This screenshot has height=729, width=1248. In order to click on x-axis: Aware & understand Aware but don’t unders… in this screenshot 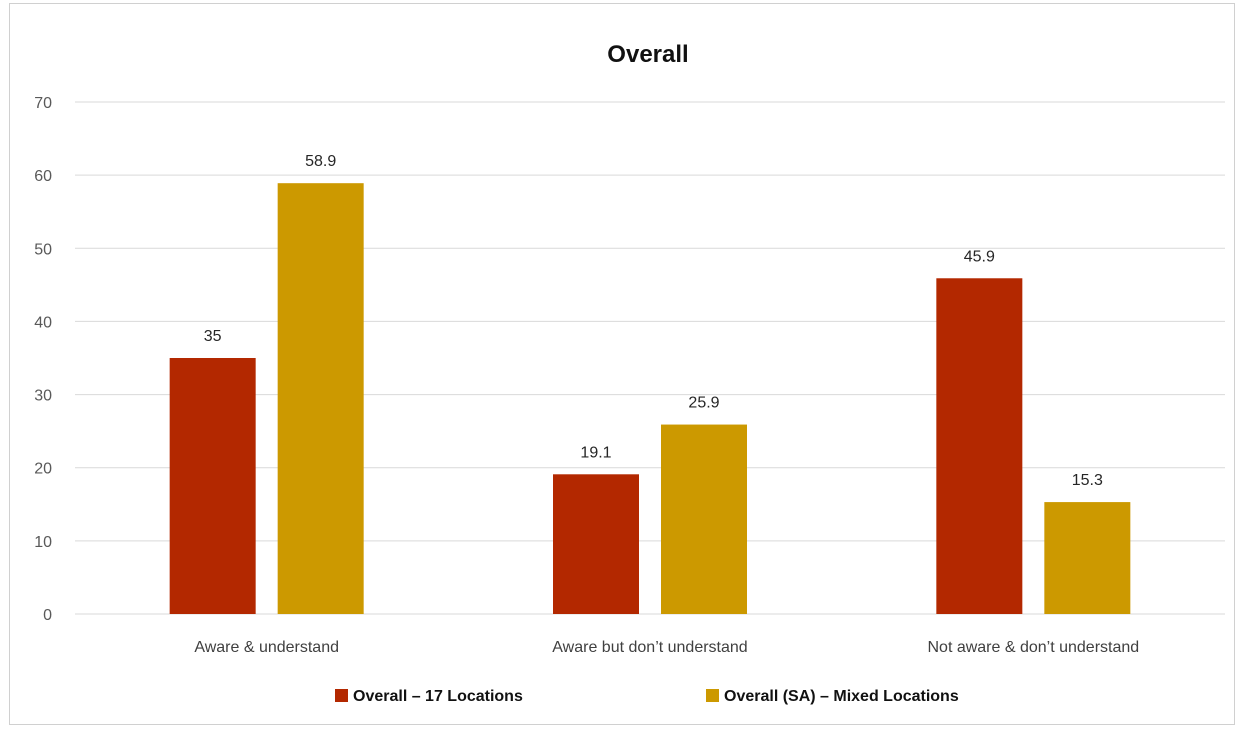, I will do `click(666, 647)`.